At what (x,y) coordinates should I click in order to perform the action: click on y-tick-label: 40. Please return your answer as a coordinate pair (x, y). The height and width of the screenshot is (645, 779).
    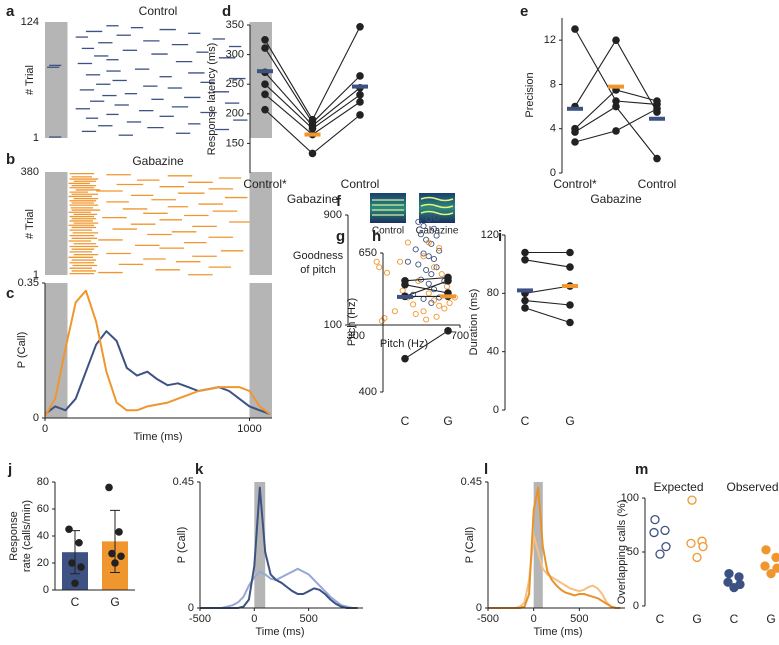
    Looking at the image, I should click on (43, 536).